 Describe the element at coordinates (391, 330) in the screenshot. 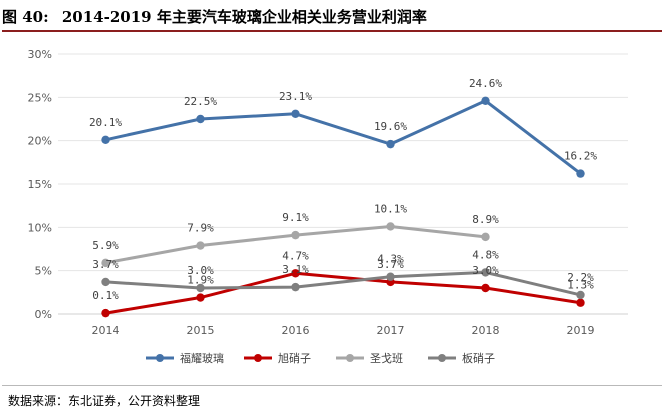

I see `x-tick-label: 2017` at that location.